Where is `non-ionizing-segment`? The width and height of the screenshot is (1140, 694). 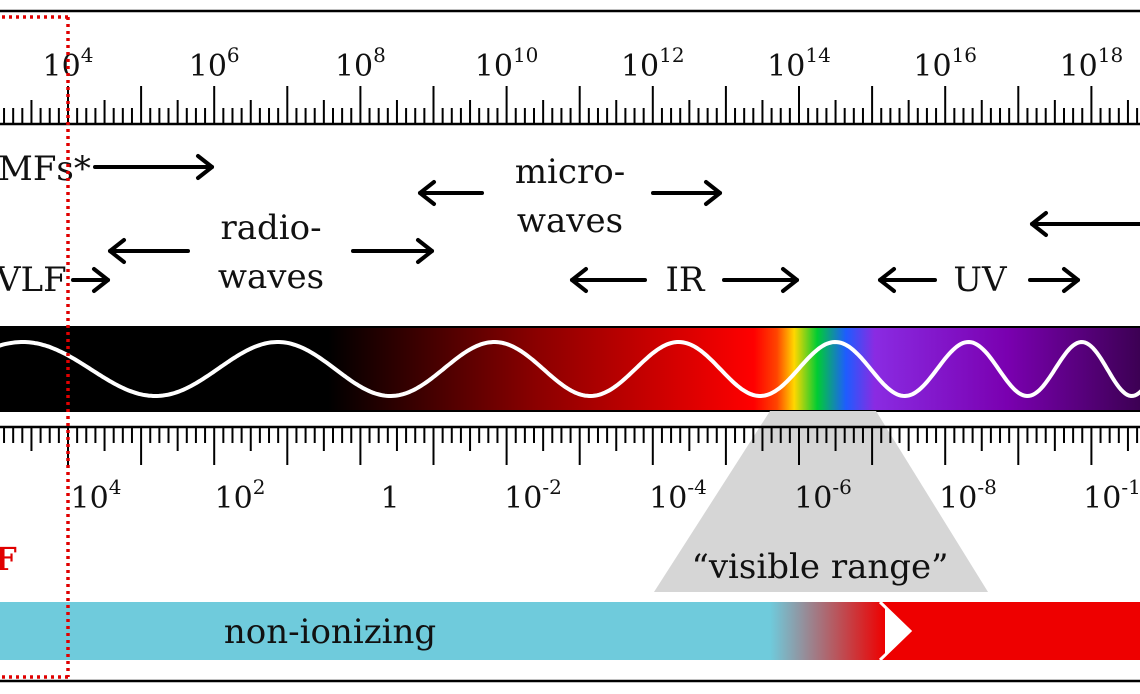
non-ionizing-segment is located at coordinates (387, 631).